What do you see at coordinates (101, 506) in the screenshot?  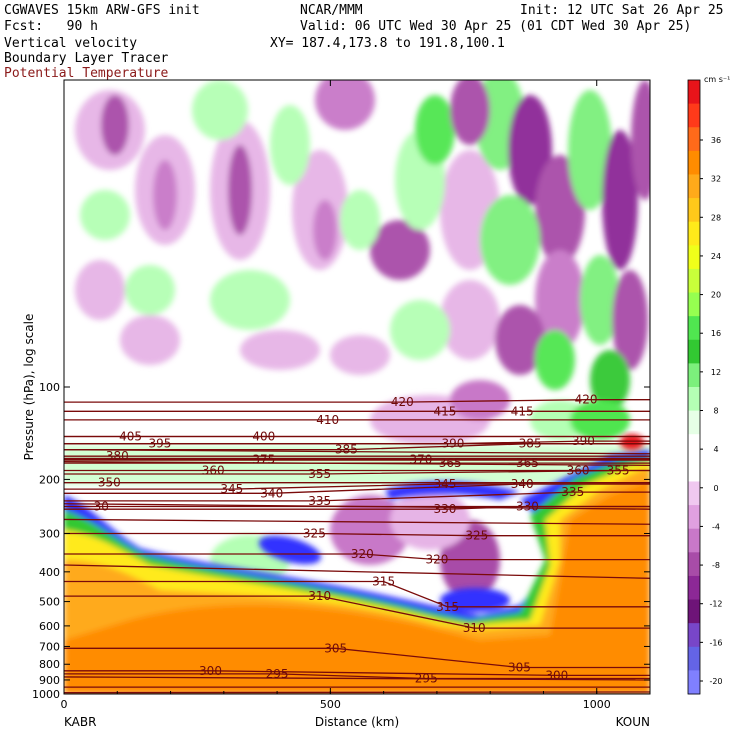 I see `isentrope-label: 30` at bounding box center [101, 506].